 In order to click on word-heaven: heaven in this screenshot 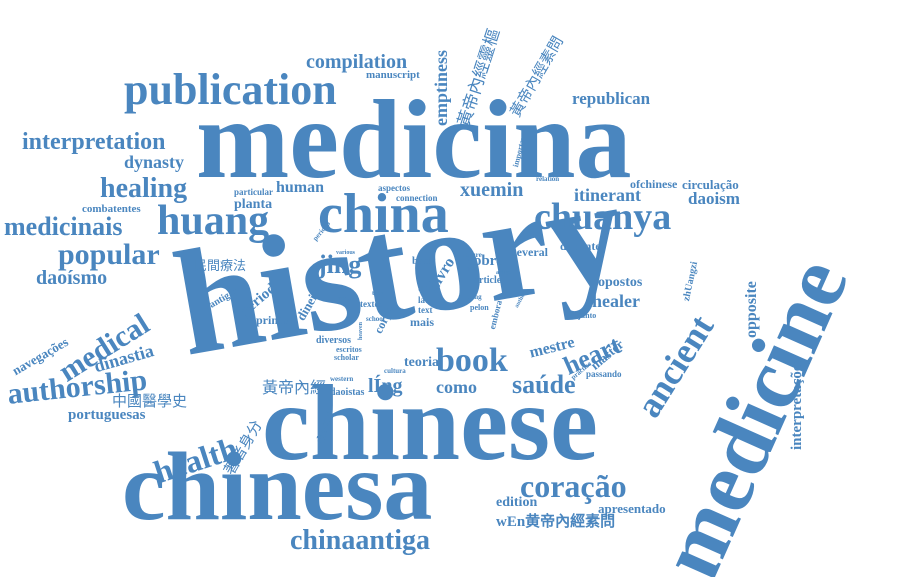, I will do `click(361, 331)`.